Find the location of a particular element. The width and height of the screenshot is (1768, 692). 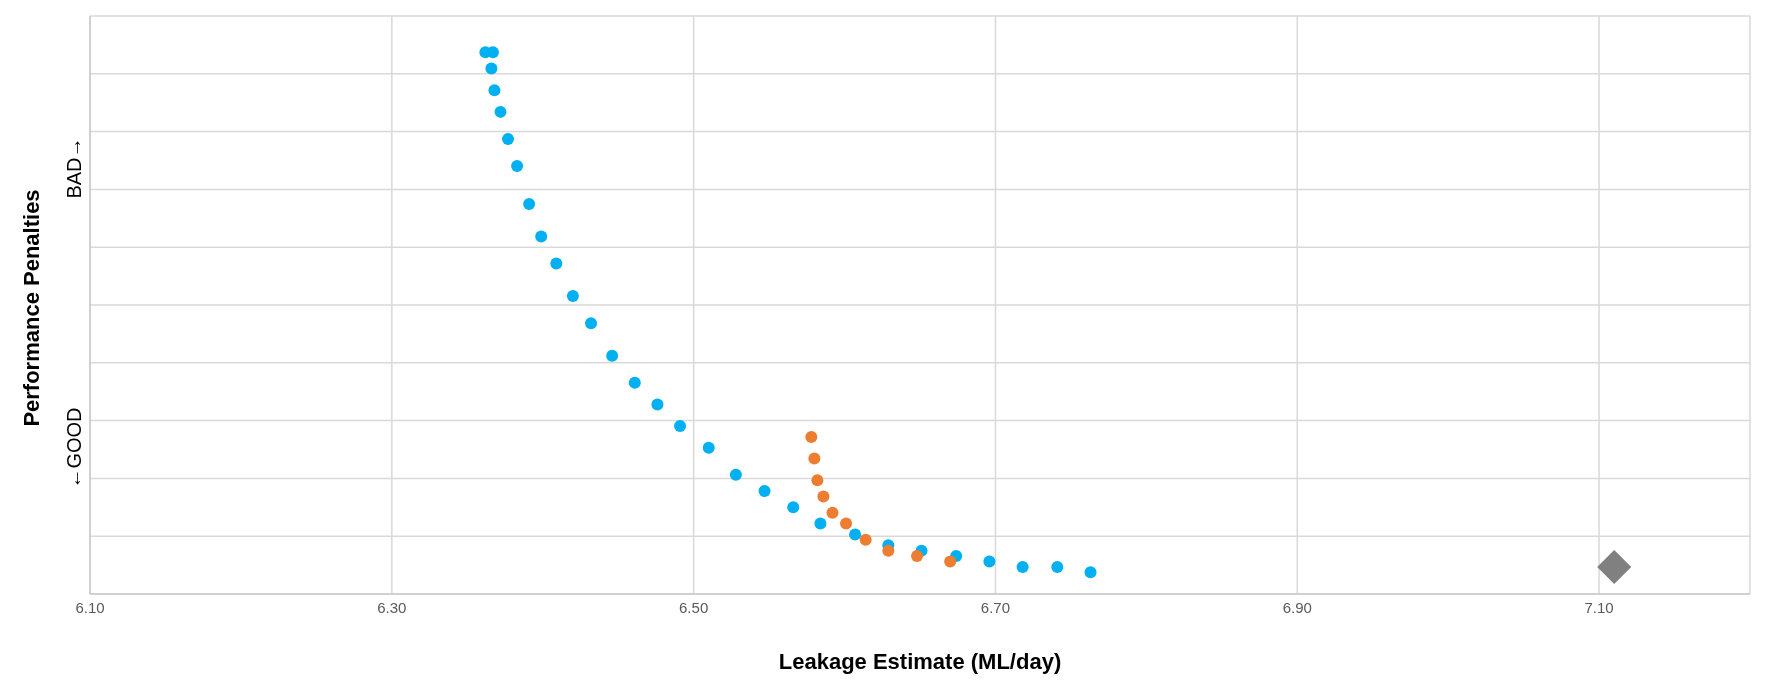

text: BAD→ is located at coordinates (74, 168).